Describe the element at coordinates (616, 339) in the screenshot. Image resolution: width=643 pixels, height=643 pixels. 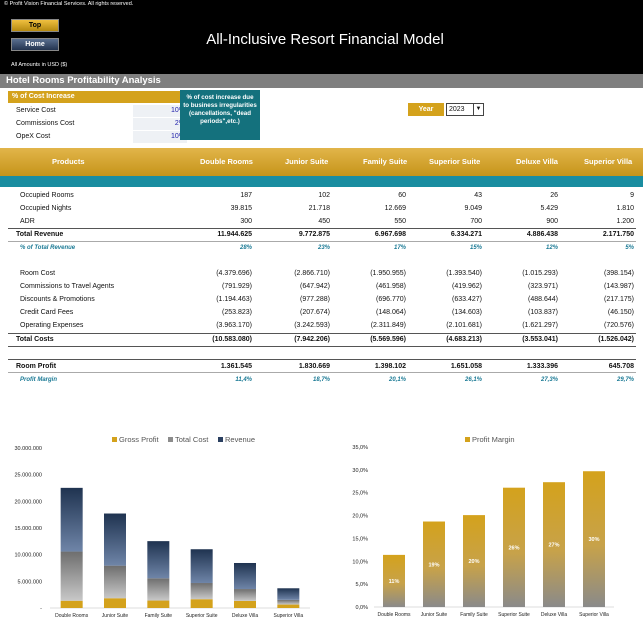
I see `table-cell: (1.526.042)` at that location.